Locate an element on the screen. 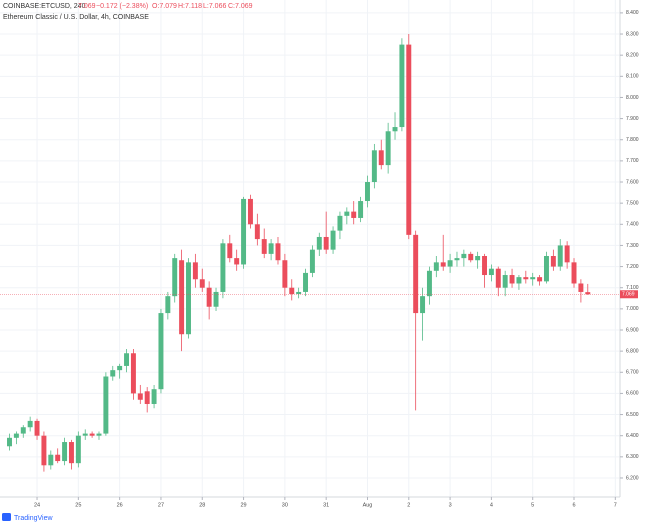  y-tick-label: 7.700 is located at coordinates (632, 161).